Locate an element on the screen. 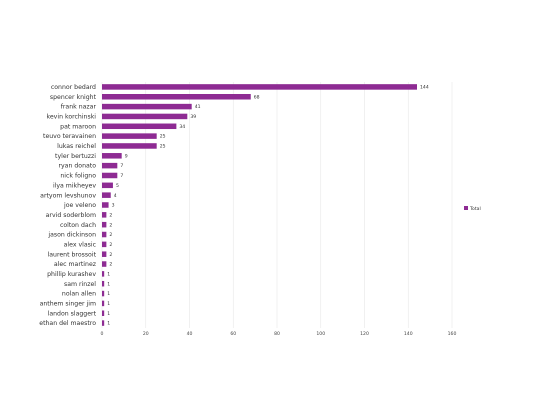 The image size is (540, 417). x-tick-label: 160 is located at coordinates (452, 334).